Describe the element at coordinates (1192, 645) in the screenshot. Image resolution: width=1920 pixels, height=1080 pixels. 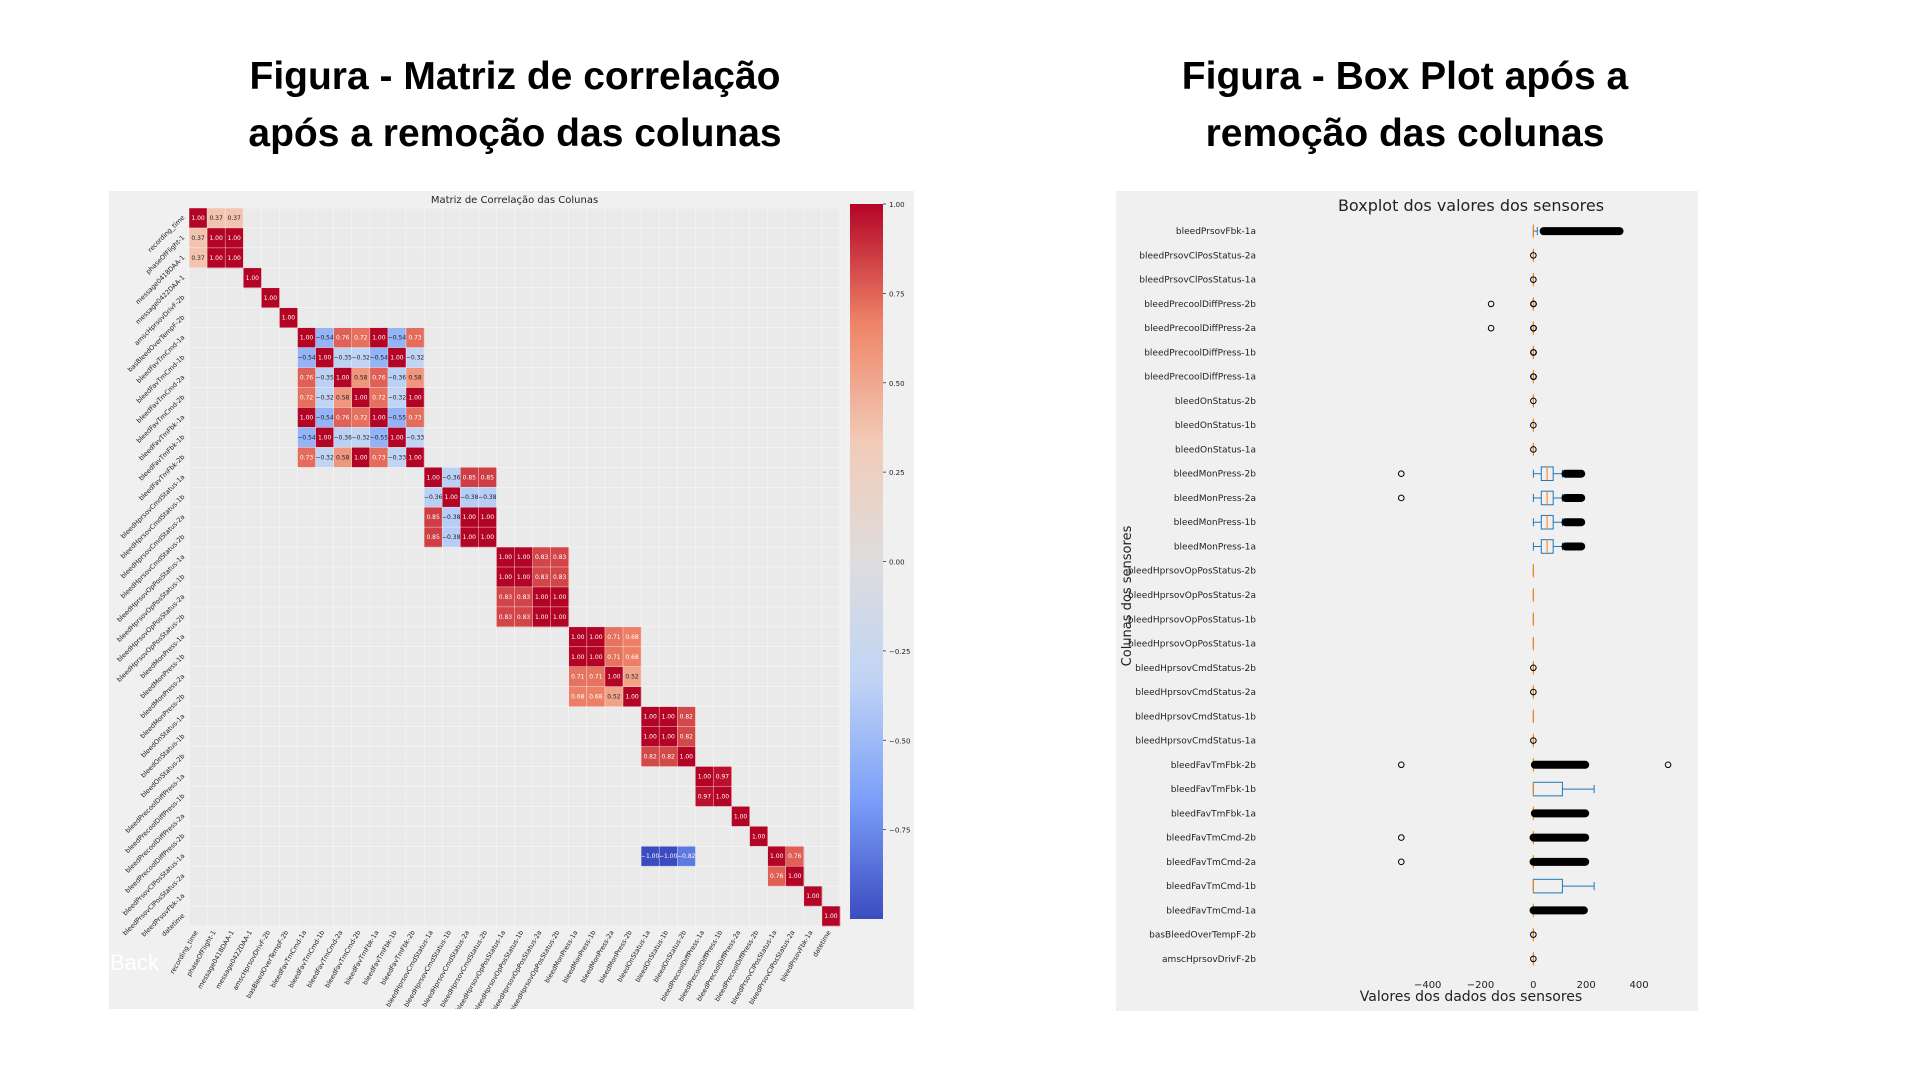
I see `boxplot-category-label: bleedHprsovOpPosStatus-1a` at that location.